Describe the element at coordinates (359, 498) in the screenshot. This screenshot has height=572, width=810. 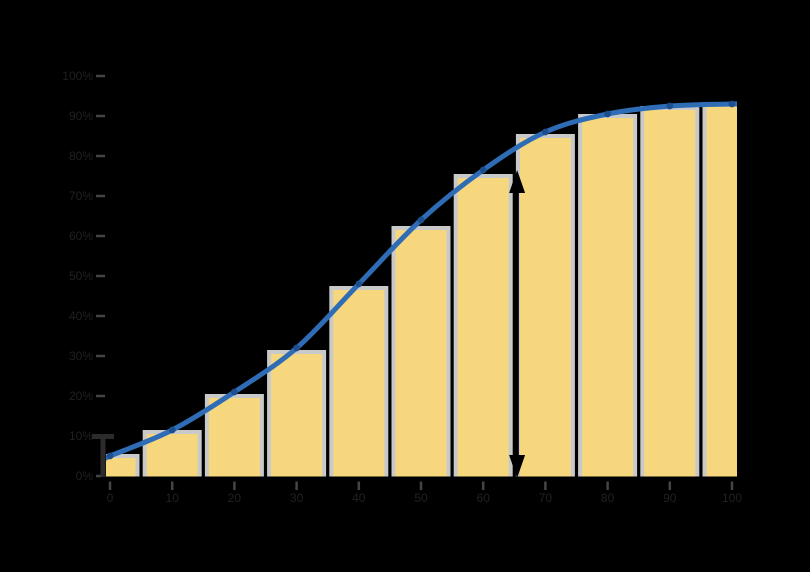
I see `x-tick-label: 40` at that location.